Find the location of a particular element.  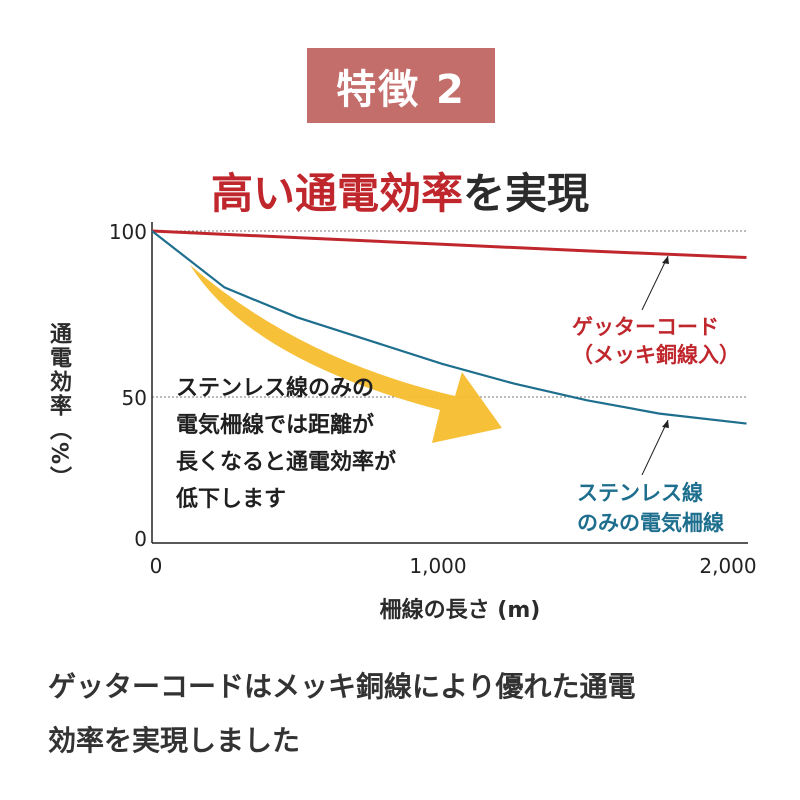

label-line: （メッキ銅線入） is located at coordinates (656, 355).